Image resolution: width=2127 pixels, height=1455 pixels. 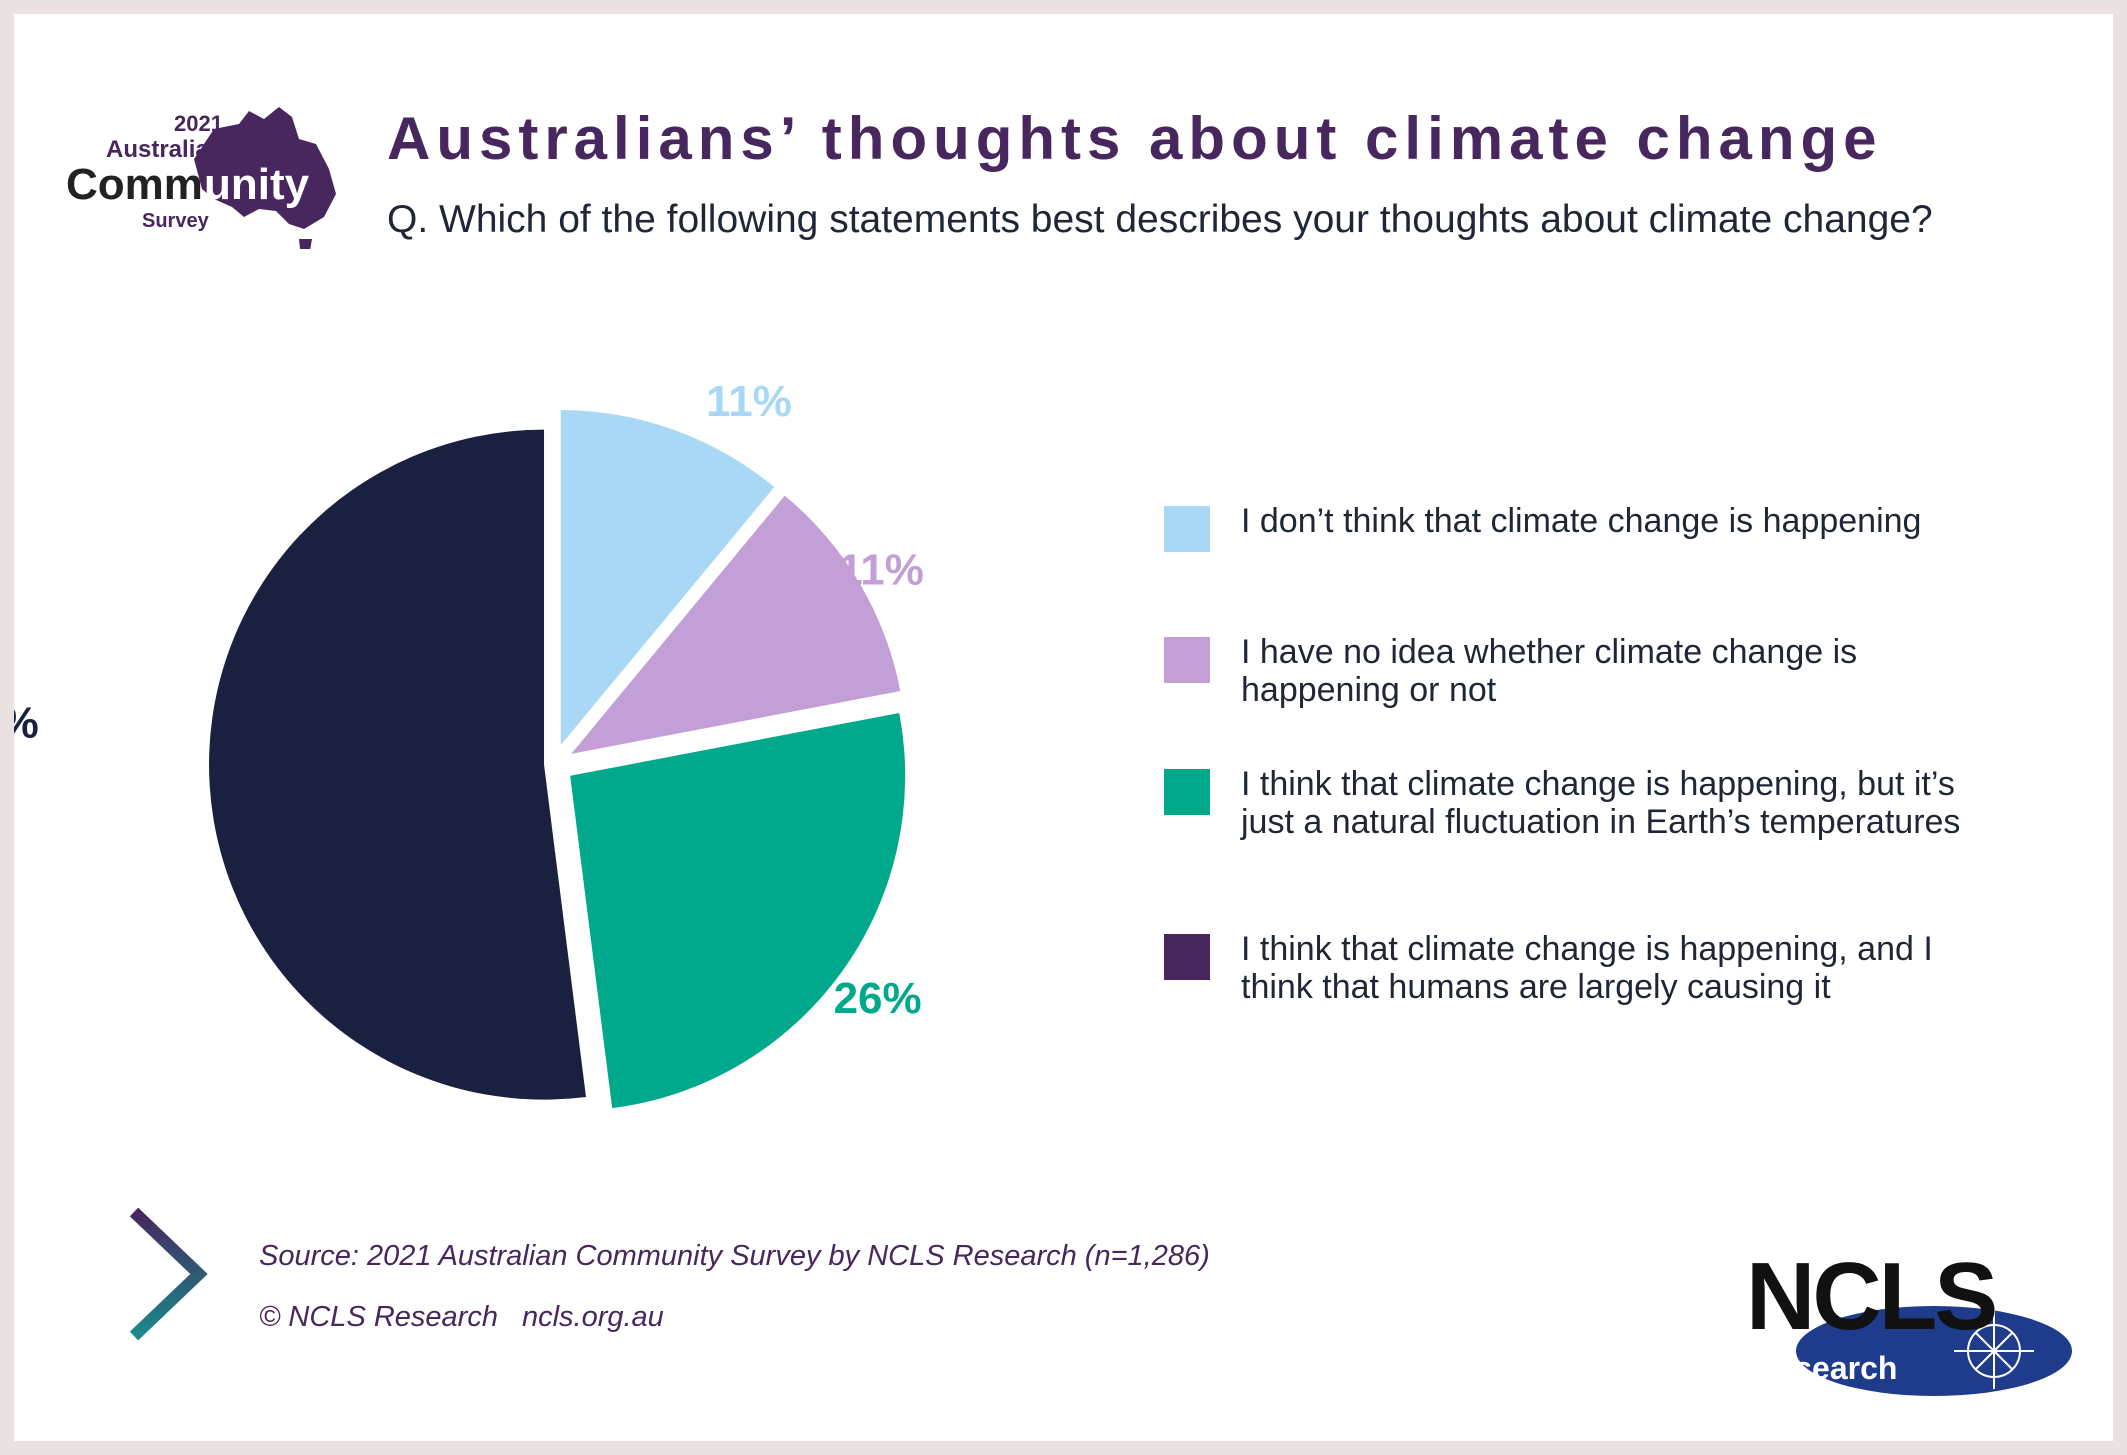 I want to click on compass-icon, so click(x=1994, y=1349).